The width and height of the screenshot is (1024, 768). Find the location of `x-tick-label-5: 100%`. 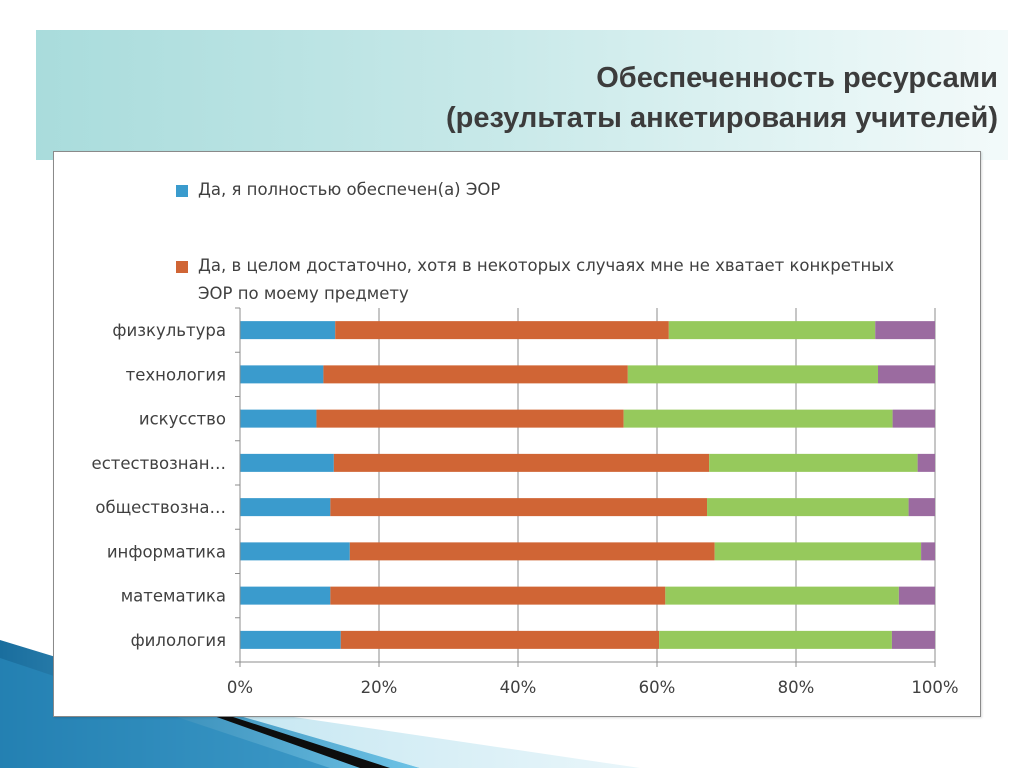

x-tick-label-5: 100% is located at coordinates (934, 687).